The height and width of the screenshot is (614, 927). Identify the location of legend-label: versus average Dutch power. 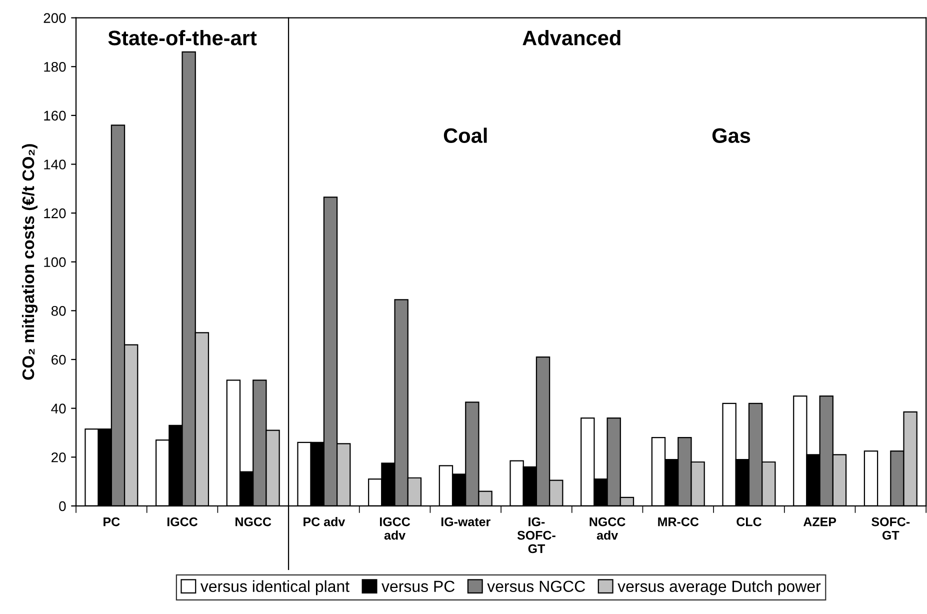
(719, 588).